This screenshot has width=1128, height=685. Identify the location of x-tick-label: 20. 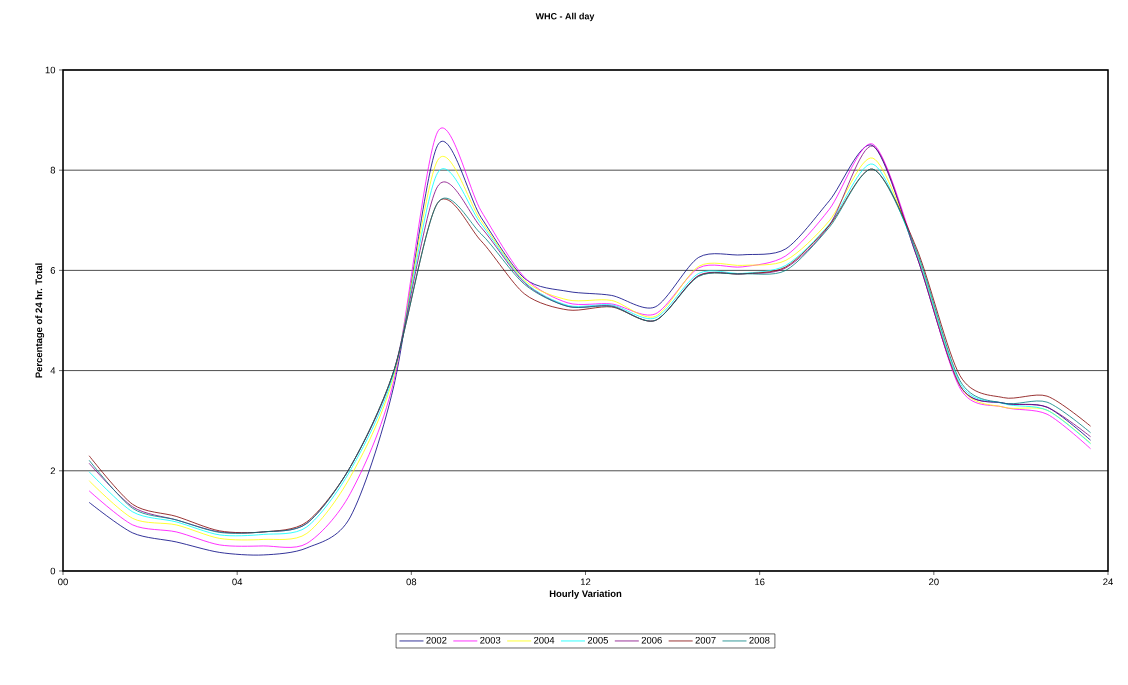
(934, 582).